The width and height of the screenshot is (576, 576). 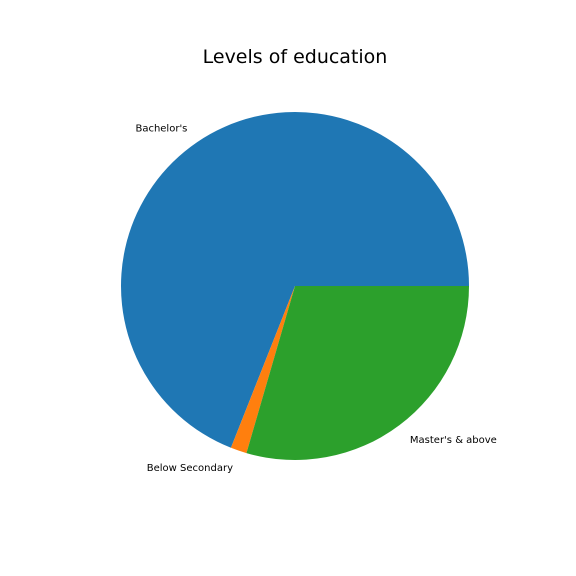 What do you see at coordinates (190, 468) in the screenshot?
I see `pie-label-below-secondary: Below Secondary` at bounding box center [190, 468].